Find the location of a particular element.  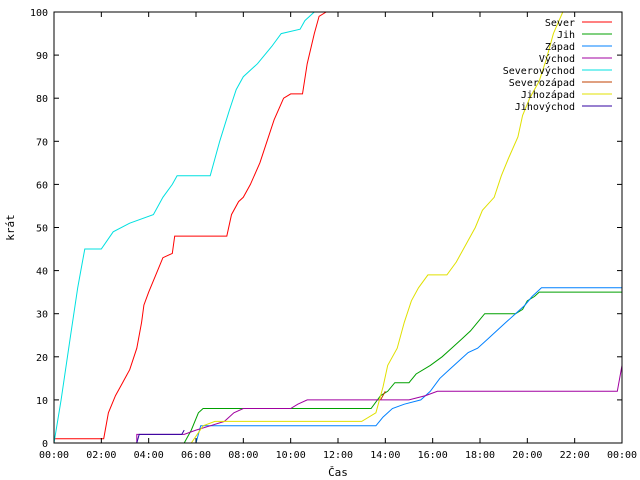

y-tick-label: 70 is located at coordinates (42, 142).